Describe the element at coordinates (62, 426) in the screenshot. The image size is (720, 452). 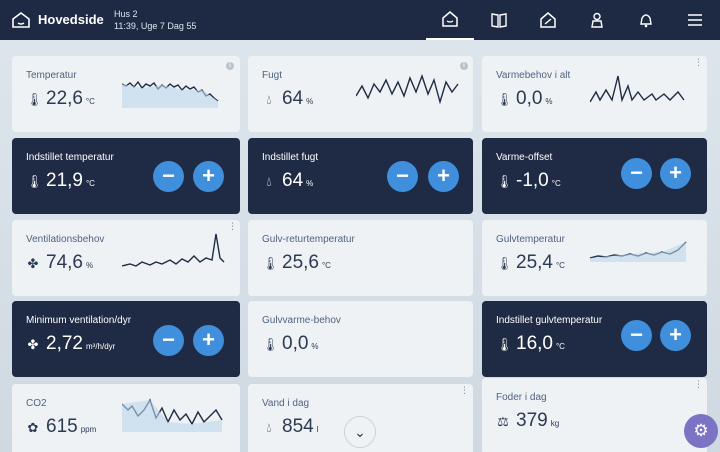
I see `card-value: 615` at that location.